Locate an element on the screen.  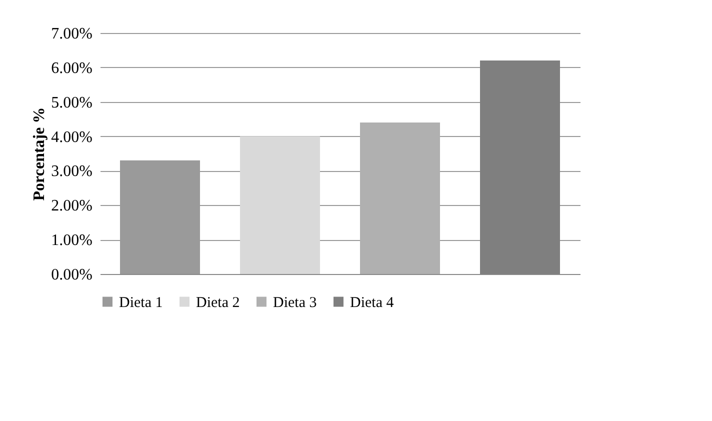
y-tick-label: 1.00% is located at coordinates (71, 241).